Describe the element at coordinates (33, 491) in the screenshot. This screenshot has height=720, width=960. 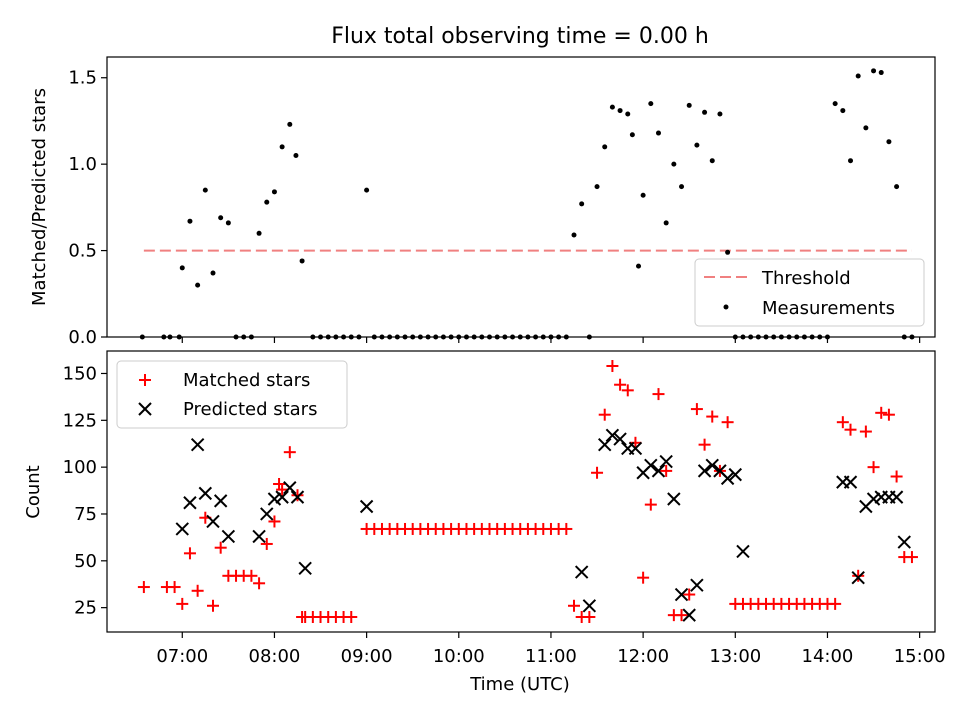
I see `count-y-axis-label: Count` at that location.